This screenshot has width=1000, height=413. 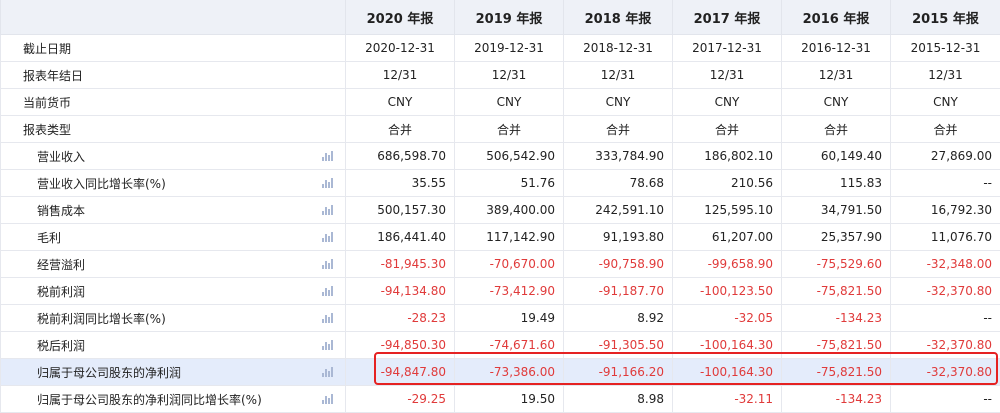 What do you see at coordinates (836, 17) in the screenshot?
I see `year-column-header: 2016 年报` at bounding box center [836, 17].